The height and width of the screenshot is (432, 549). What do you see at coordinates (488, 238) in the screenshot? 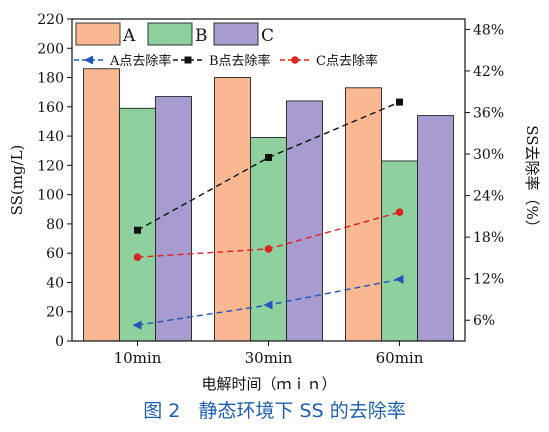
I see `y2-tick-label: 18%` at bounding box center [488, 238].